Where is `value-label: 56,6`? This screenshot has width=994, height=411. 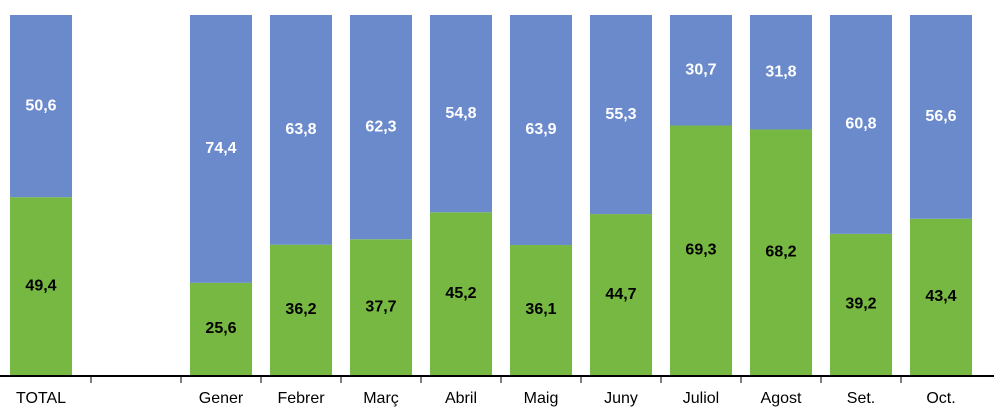
value-label: 56,6 is located at coordinates (940, 116).